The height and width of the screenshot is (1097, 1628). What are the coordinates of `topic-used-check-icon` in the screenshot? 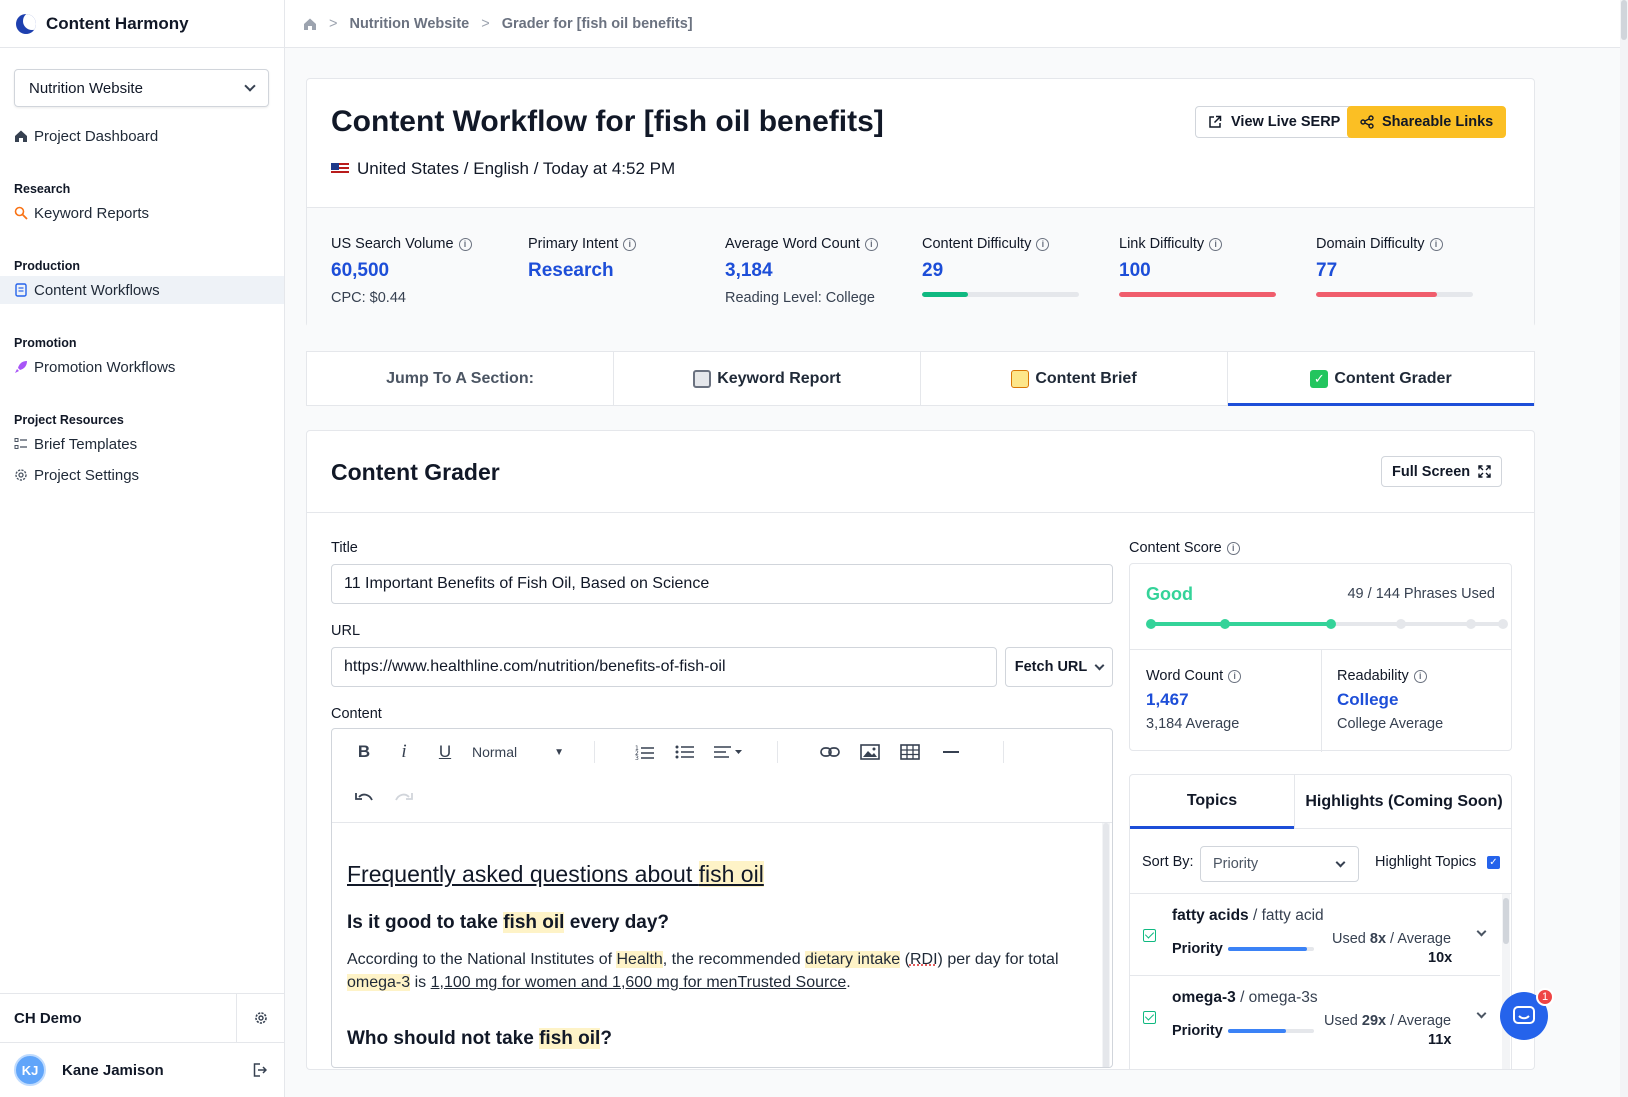 It's located at (1149, 1017).